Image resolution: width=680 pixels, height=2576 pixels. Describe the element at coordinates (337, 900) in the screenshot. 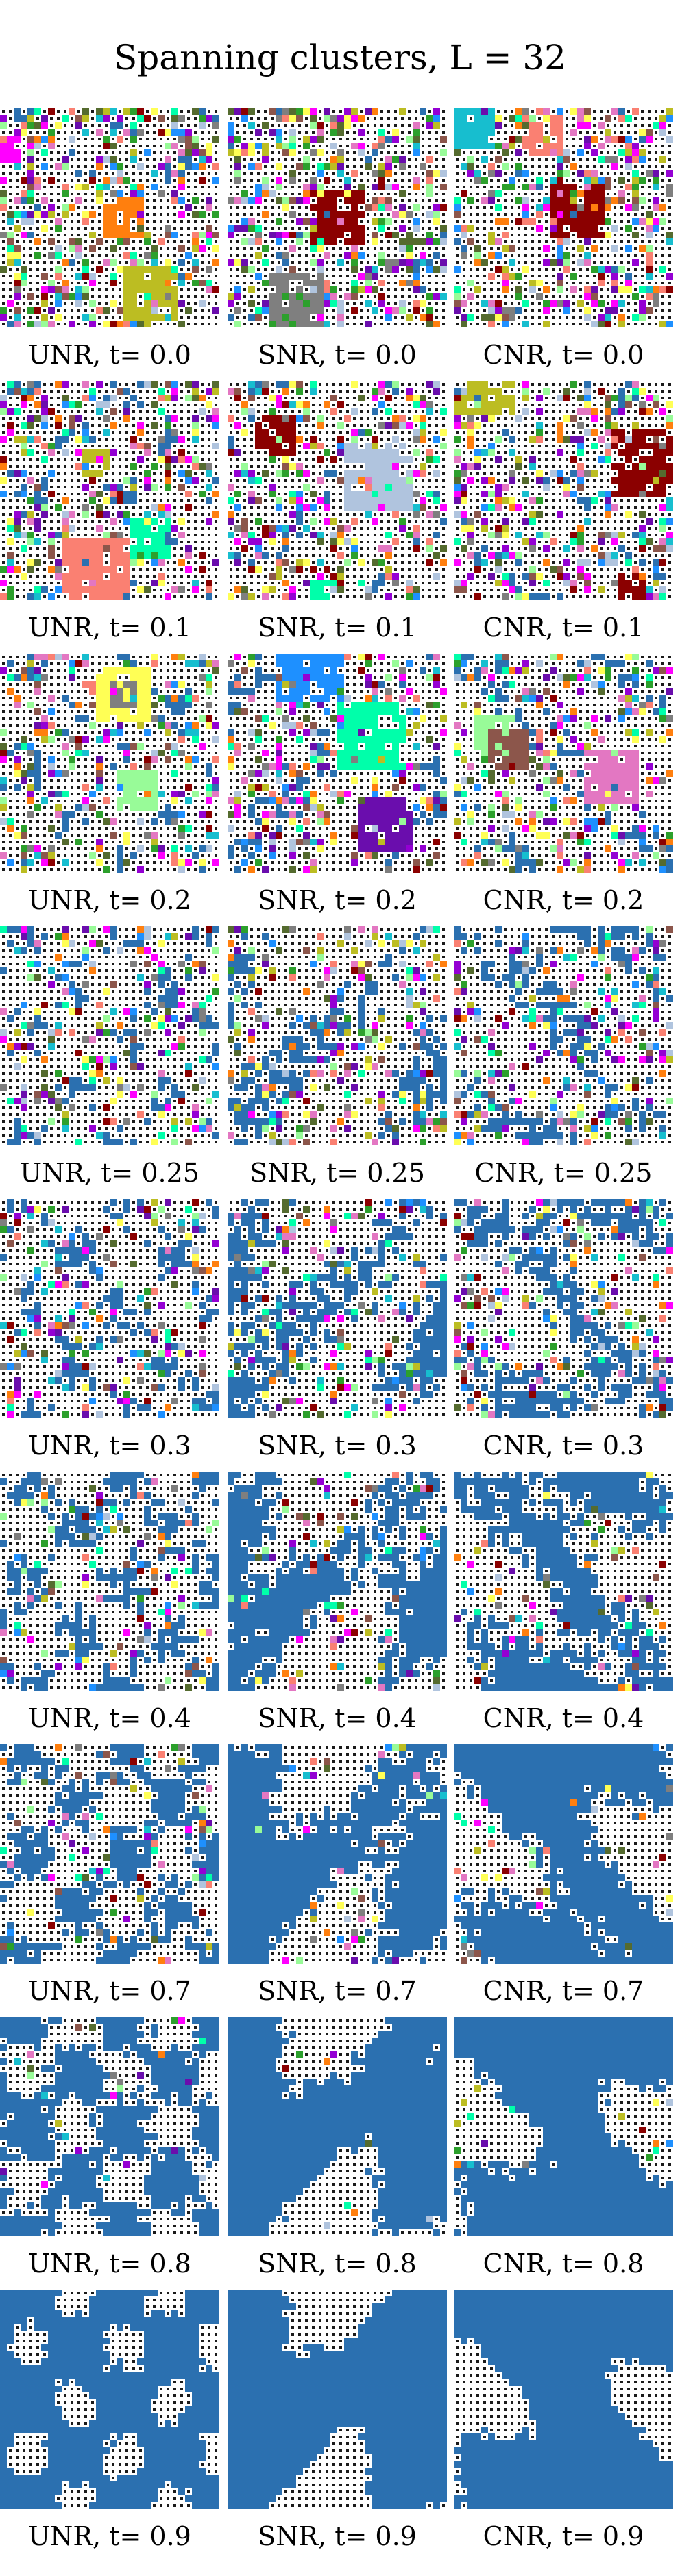

I see `panel-caption: SNR, t= 0.2` at that location.